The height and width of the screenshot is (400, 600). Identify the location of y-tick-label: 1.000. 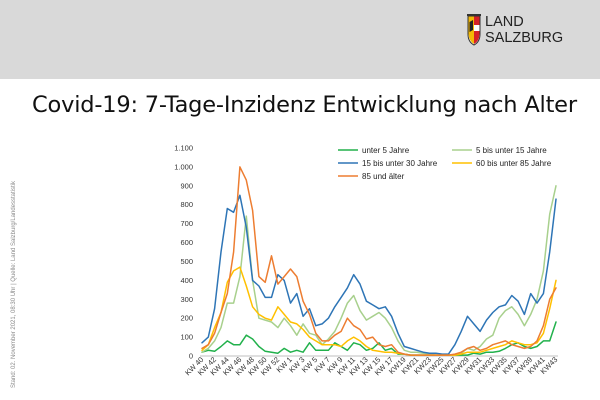
(183, 166).